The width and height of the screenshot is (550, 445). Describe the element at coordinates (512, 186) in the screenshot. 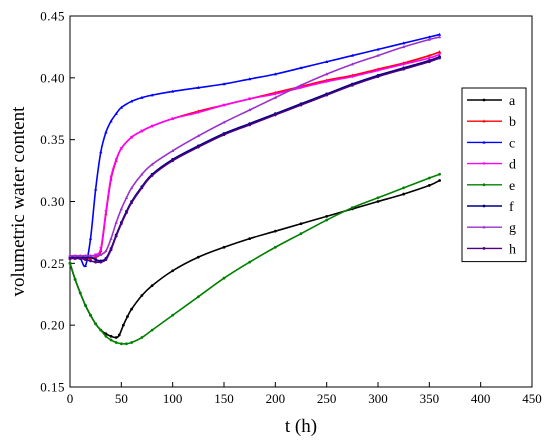

I see `legend-label: e` at that location.